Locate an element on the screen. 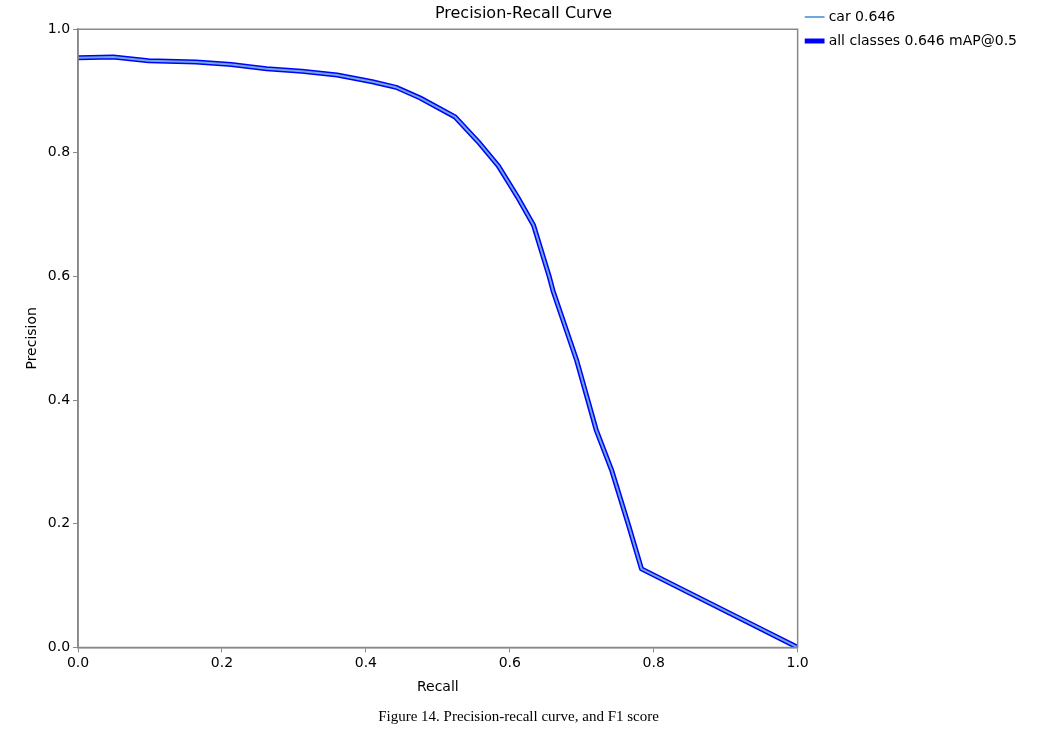 This screenshot has height=746, width=1037. y-tick-label: 0.8 is located at coordinates (59, 151).